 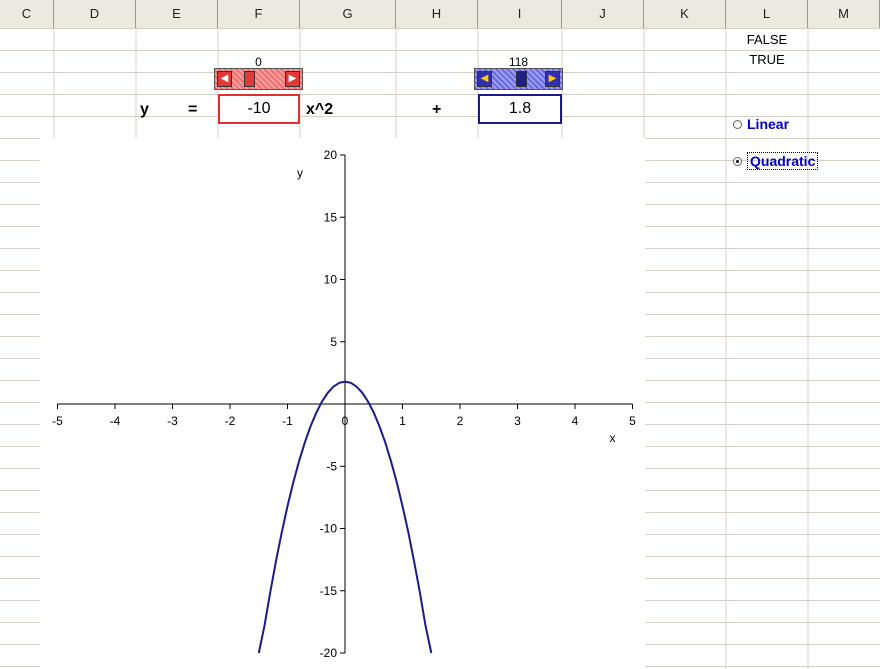 I want to click on cell-l2: TRUE, so click(x=767, y=59).